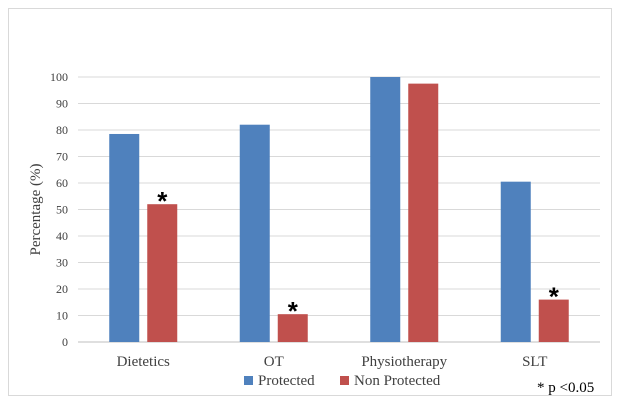 The width and height of the screenshot is (622, 401). I want to click on legend-label: Non Protected, so click(397, 381).